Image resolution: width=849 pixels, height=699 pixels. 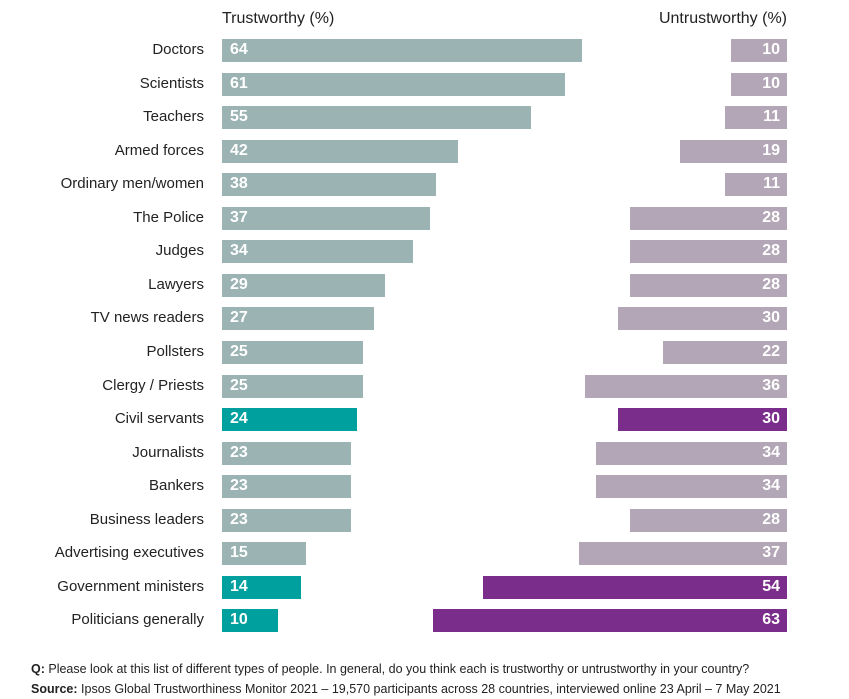 What do you see at coordinates (771, 620) in the screenshot?
I see `untrustworthy-value-label: 63` at bounding box center [771, 620].